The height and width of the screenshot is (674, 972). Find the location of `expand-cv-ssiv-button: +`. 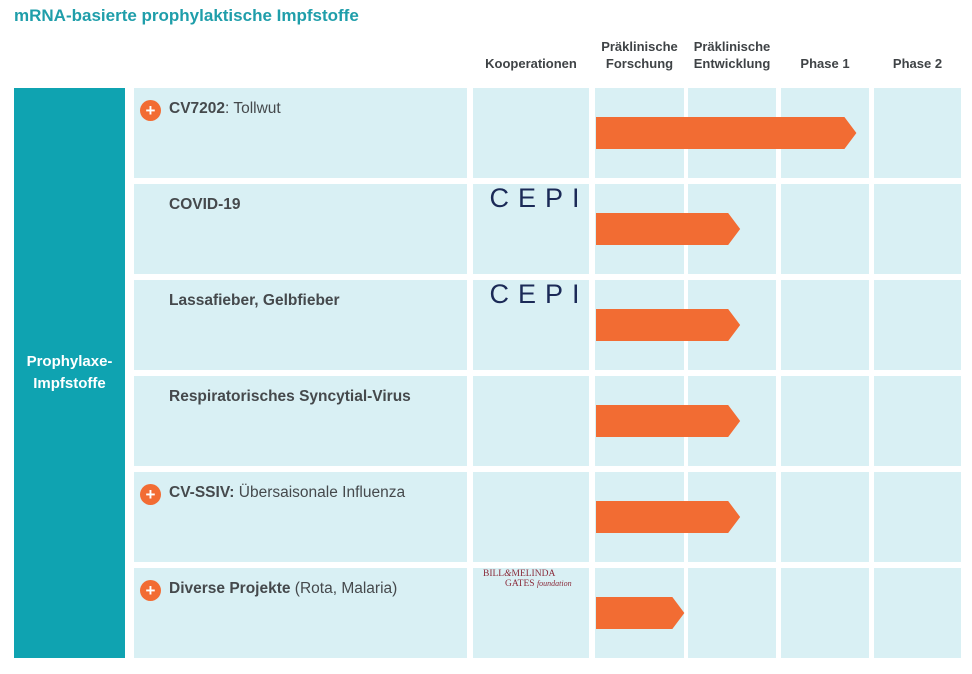

expand-cv-ssiv-button: + is located at coordinates (150, 494).